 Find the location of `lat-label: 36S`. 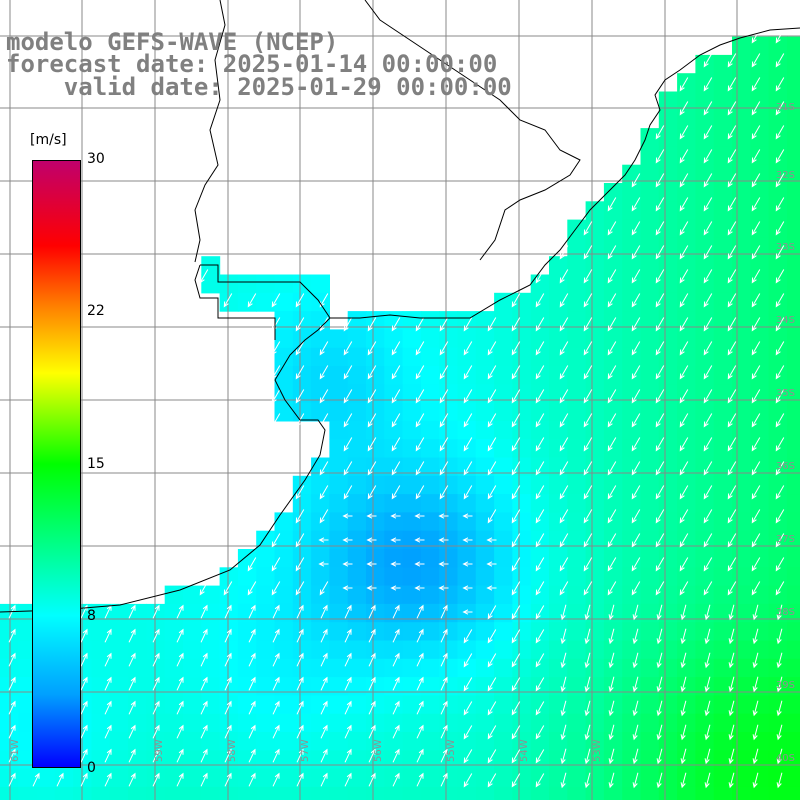

lat-label: 36S is located at coordinates (785, 466).